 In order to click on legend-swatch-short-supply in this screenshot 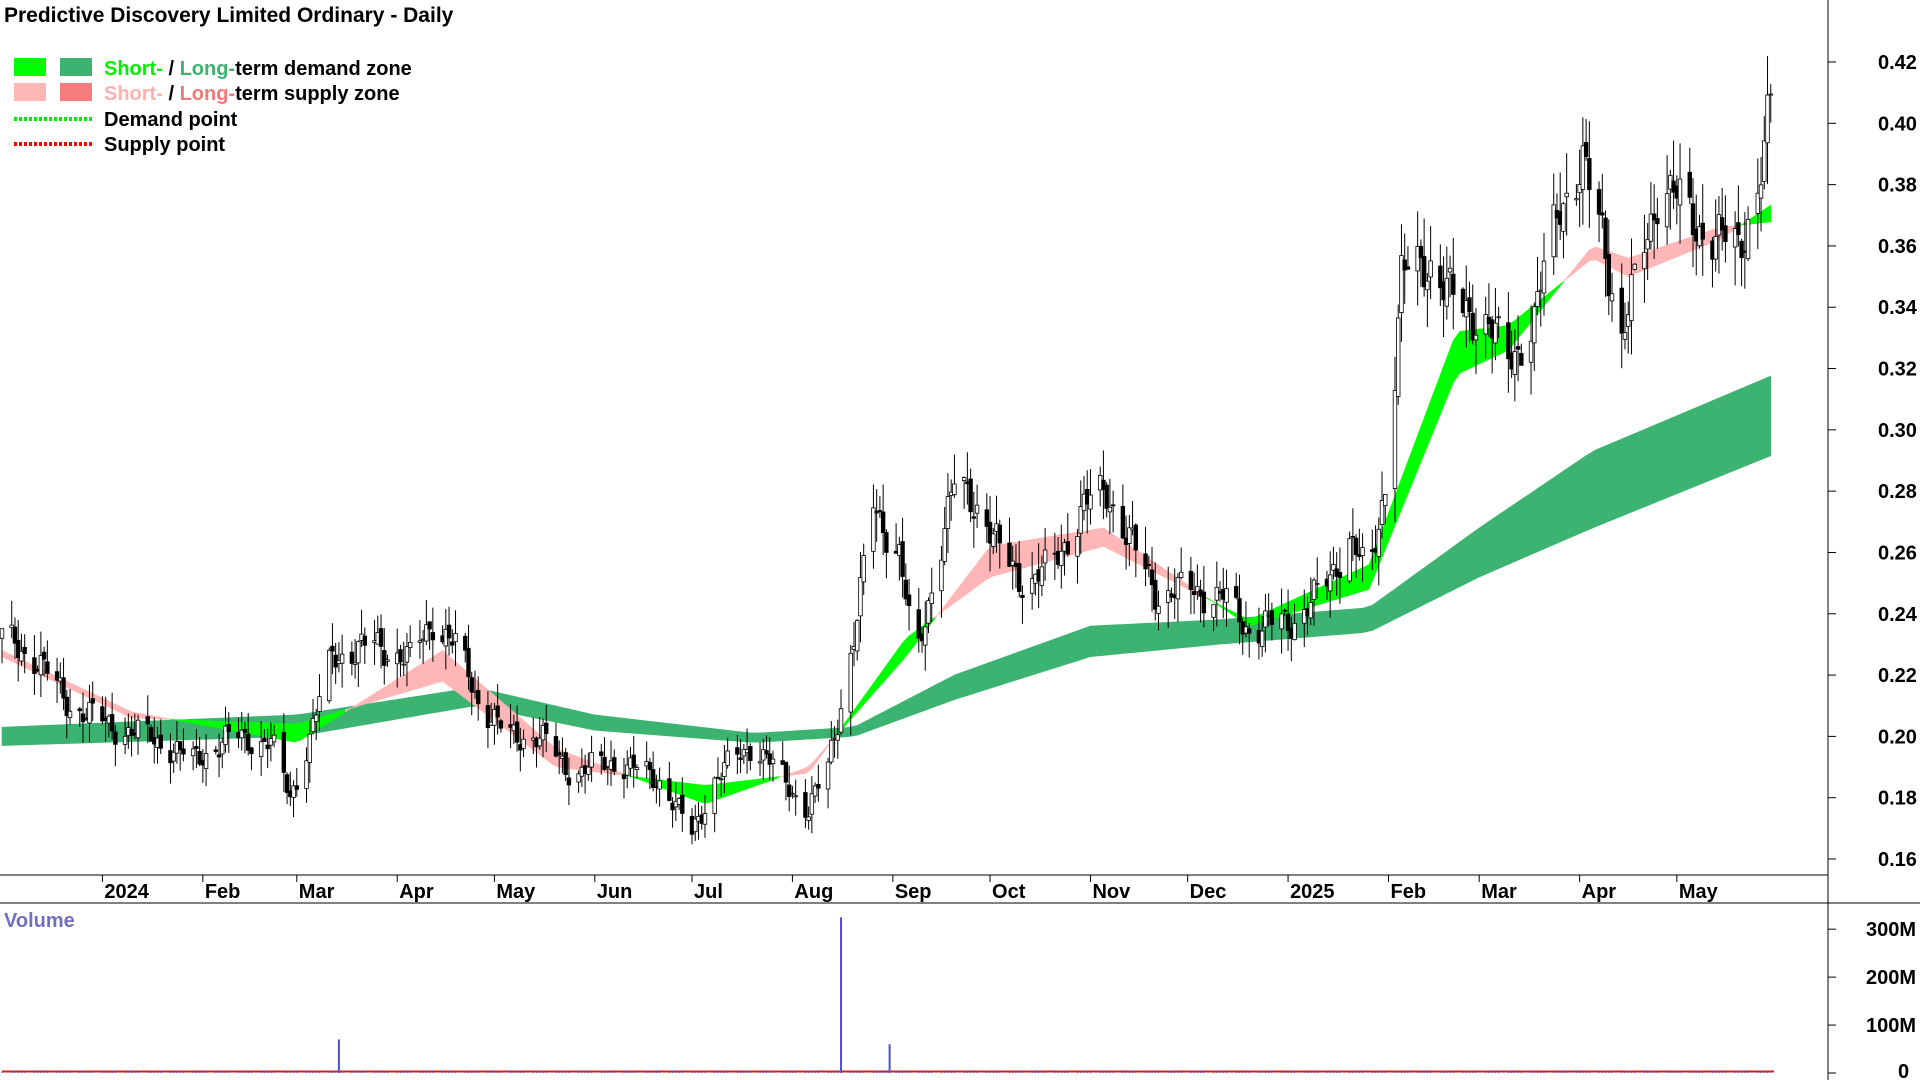, I will do `click(30, 92)`.